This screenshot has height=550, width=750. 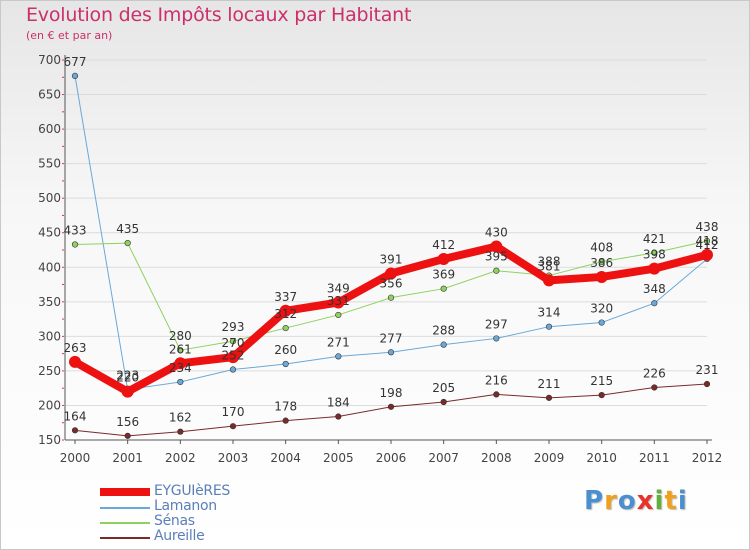 What do you see at coordinates (285, 407) in the screenshot?
I see `data-label-aureille: 178` at bounding box center [285, 407].